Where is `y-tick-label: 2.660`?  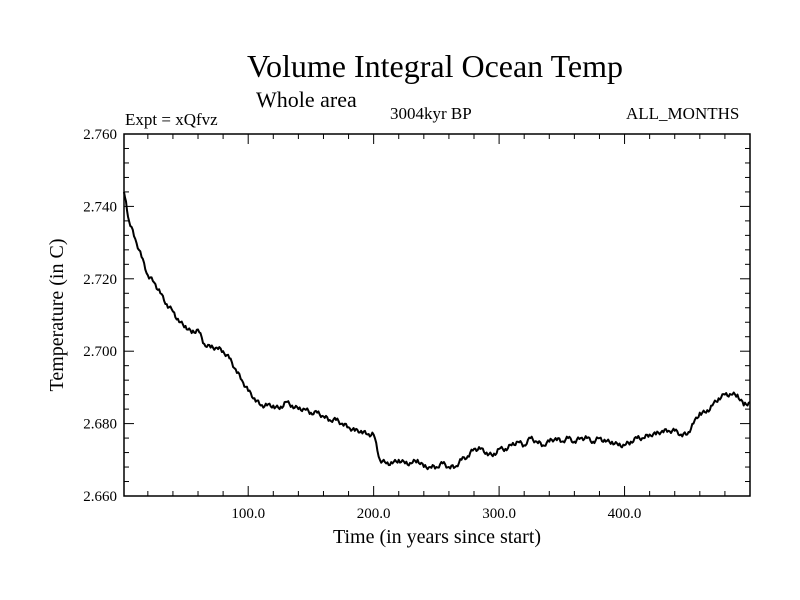
y-tick-label: 2.660 is located at coordinates (100, 497).